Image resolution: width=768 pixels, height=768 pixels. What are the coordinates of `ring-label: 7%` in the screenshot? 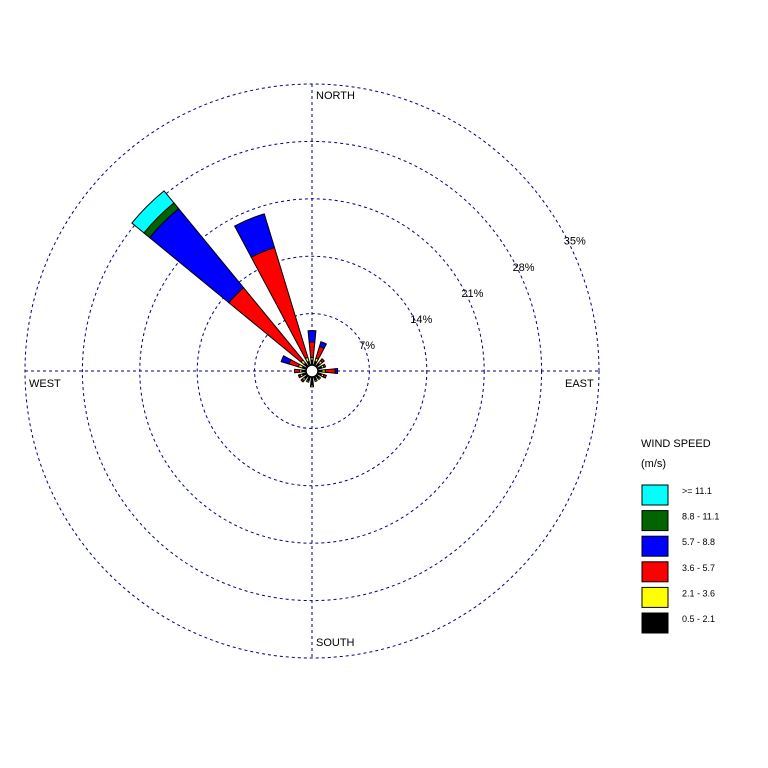 It's located at (367, 346).